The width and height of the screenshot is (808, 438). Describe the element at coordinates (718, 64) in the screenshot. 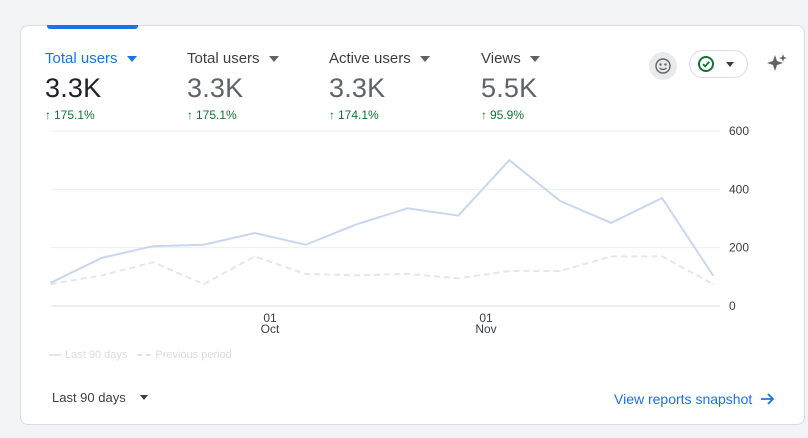

I see `status-dropdown` at that location.